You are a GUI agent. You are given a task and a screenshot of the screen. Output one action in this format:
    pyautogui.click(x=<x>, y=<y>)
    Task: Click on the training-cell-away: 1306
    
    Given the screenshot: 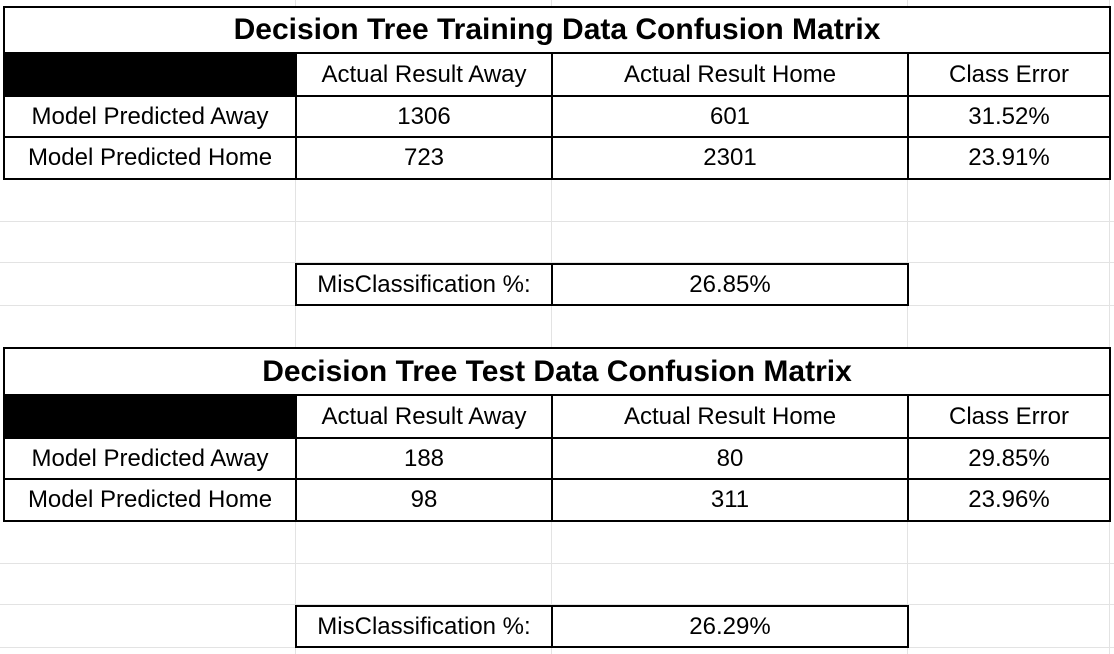 What is the action you would take?
    pyautogui.click(x=424, y=116)
    